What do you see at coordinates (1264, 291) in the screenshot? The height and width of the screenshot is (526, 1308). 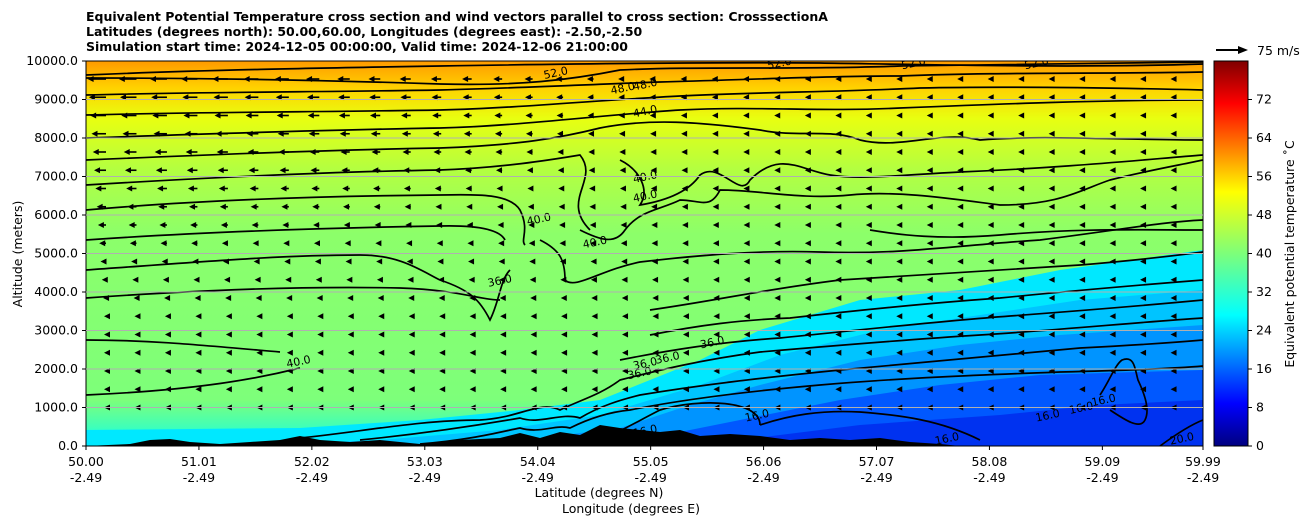 I see `colorbar-tick-label: 32` at bounding box center [1264, 291].